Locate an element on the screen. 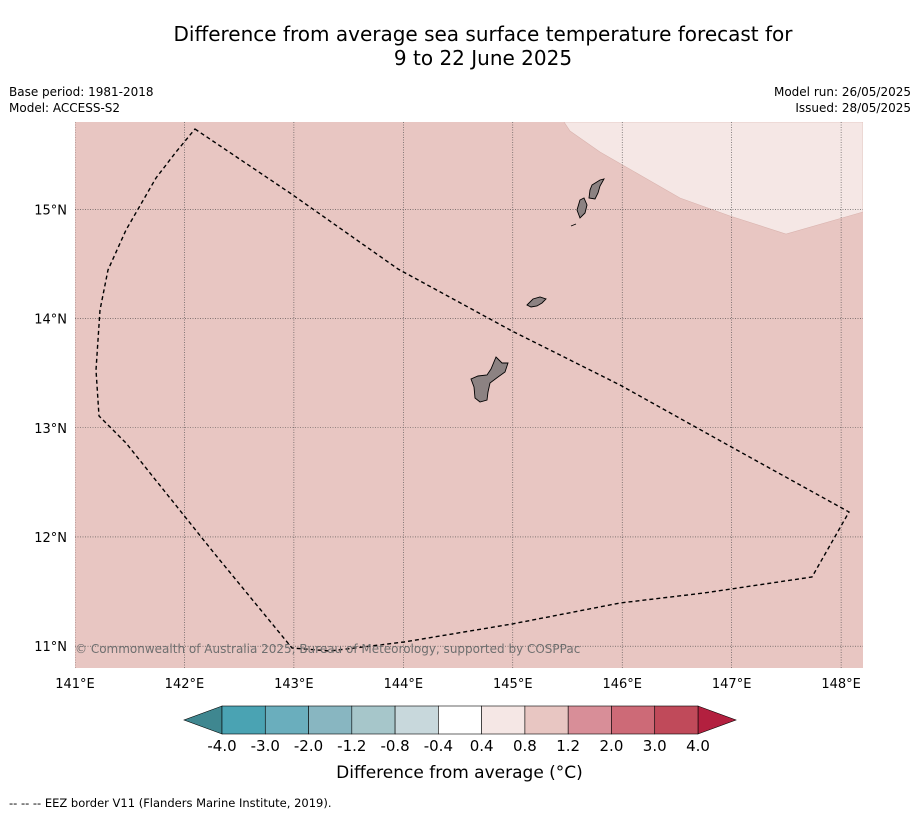 The image size is (919, 816). lat-tick-label: 13°N is located at coordinates (50, 429).